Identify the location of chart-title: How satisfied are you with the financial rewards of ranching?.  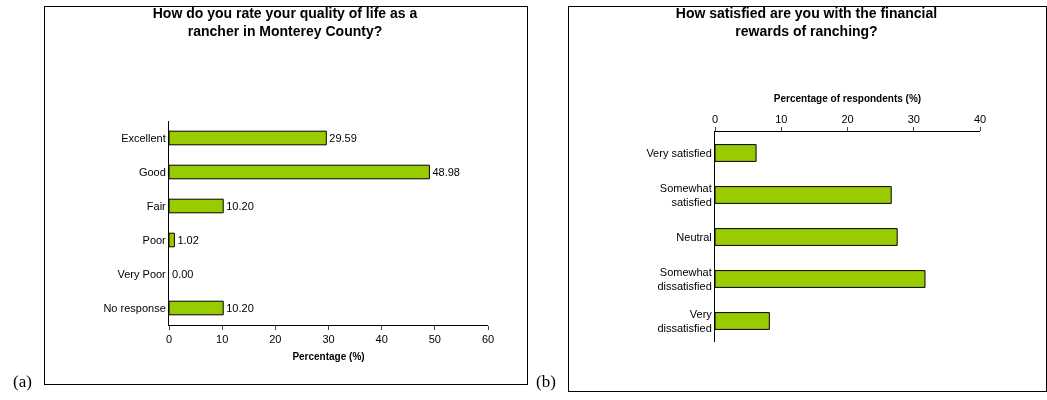
(806, 22).